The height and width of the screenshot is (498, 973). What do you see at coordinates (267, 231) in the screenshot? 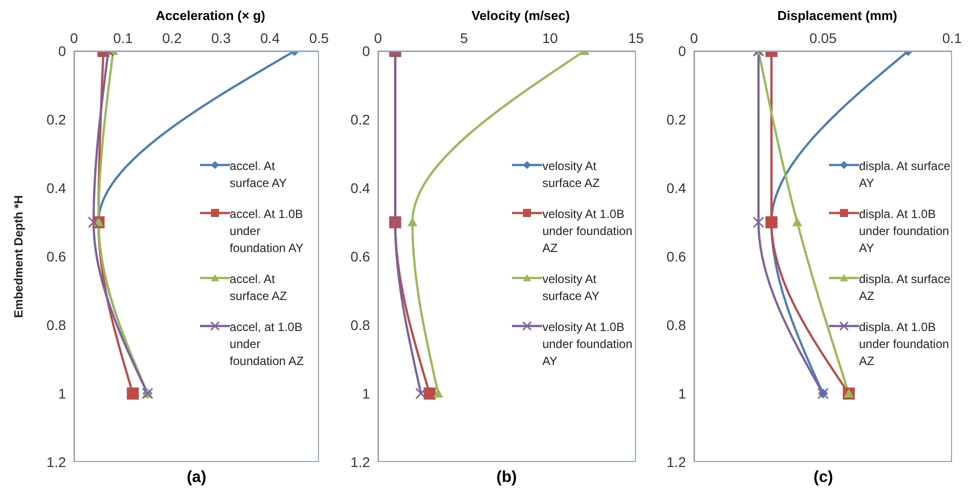
I see `legend-label: accel. At 1.0B under foundation AY` at bounding box center [267, 231].